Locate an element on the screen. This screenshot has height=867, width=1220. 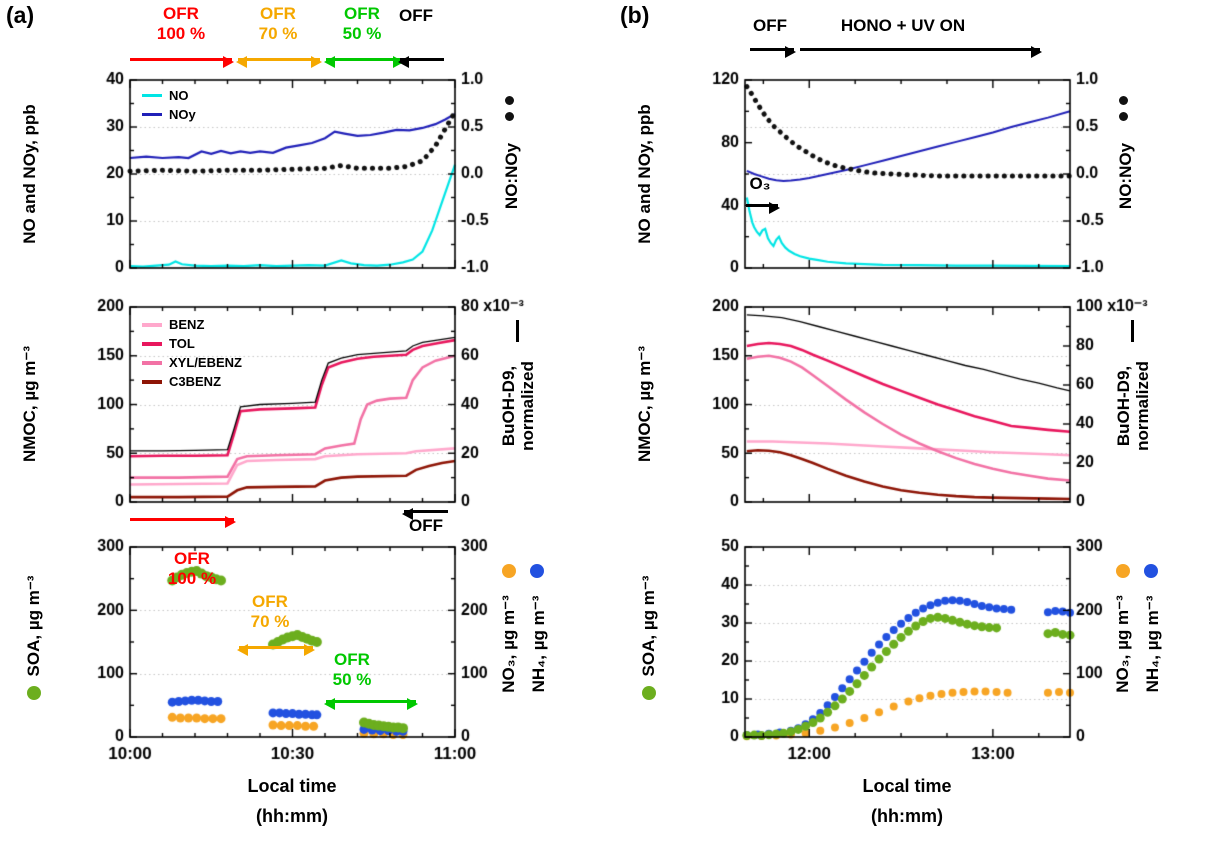
legend-item-no: NO is located at coordinates (169, 95).